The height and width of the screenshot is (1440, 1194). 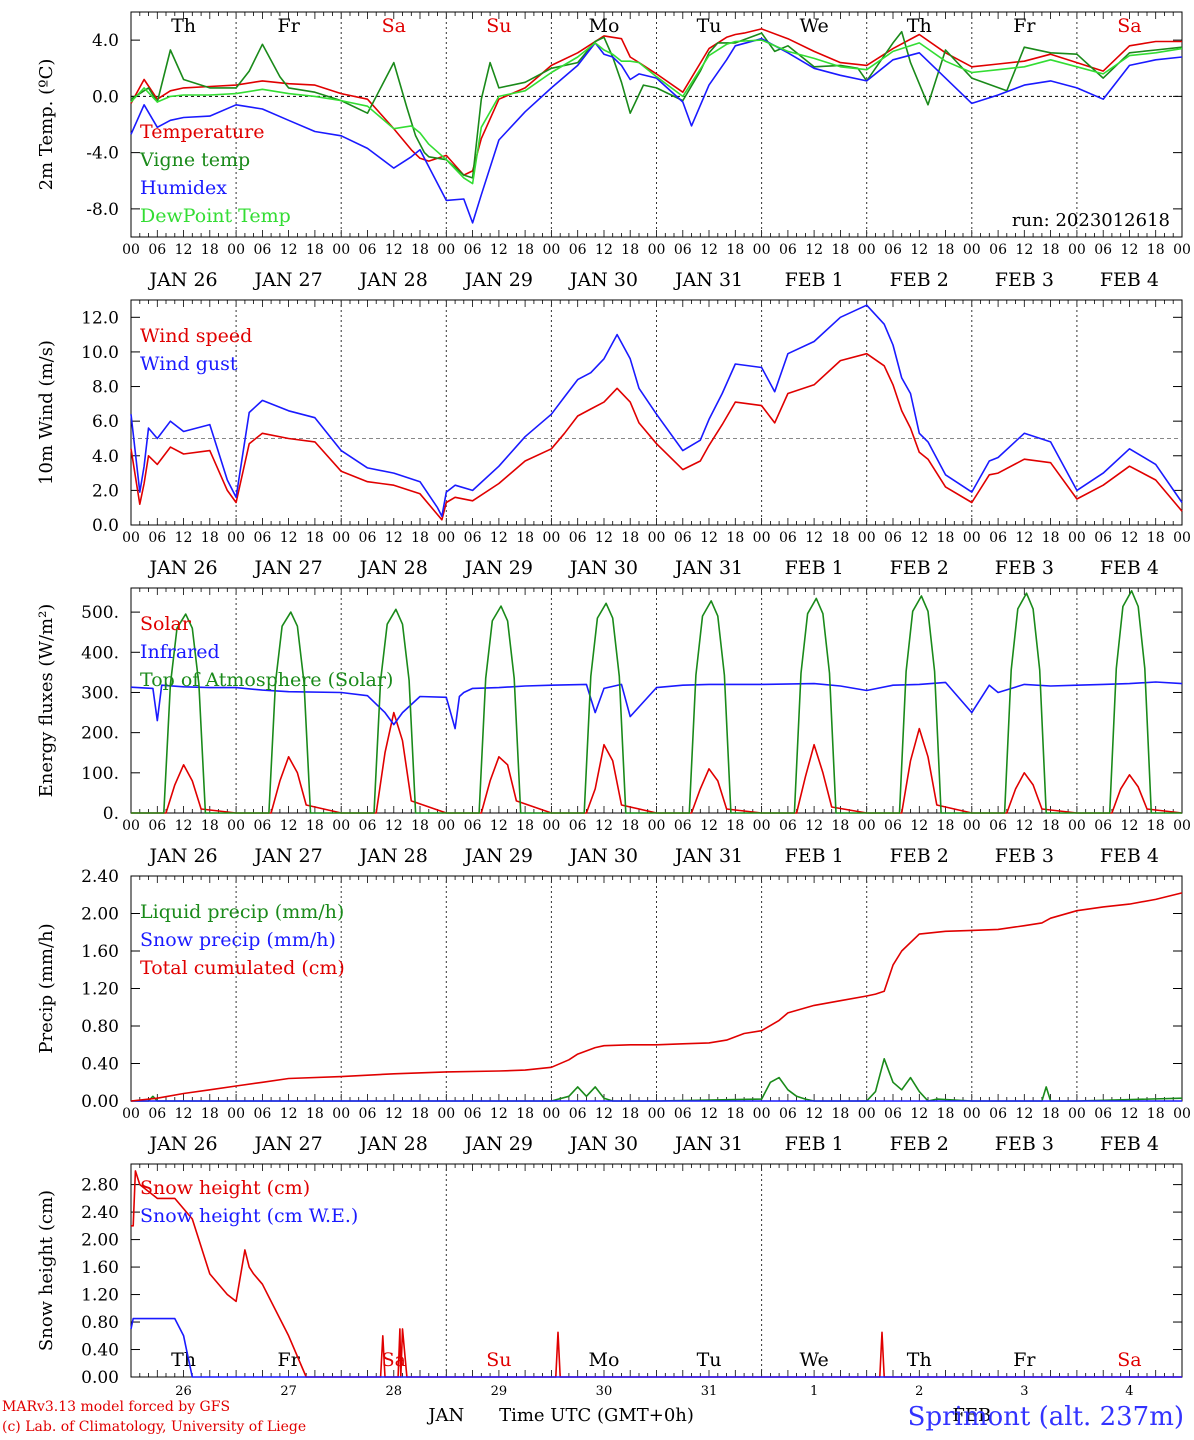 I want to click on y-tick-label: 8.0, so click(x=105, y=388).